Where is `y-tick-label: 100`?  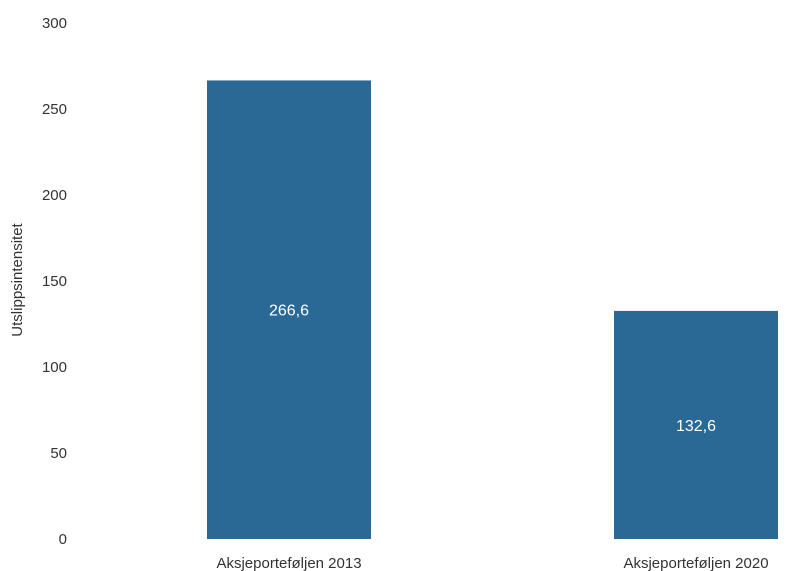 y-tick-label: 100 is located at coordinates (54, 367).